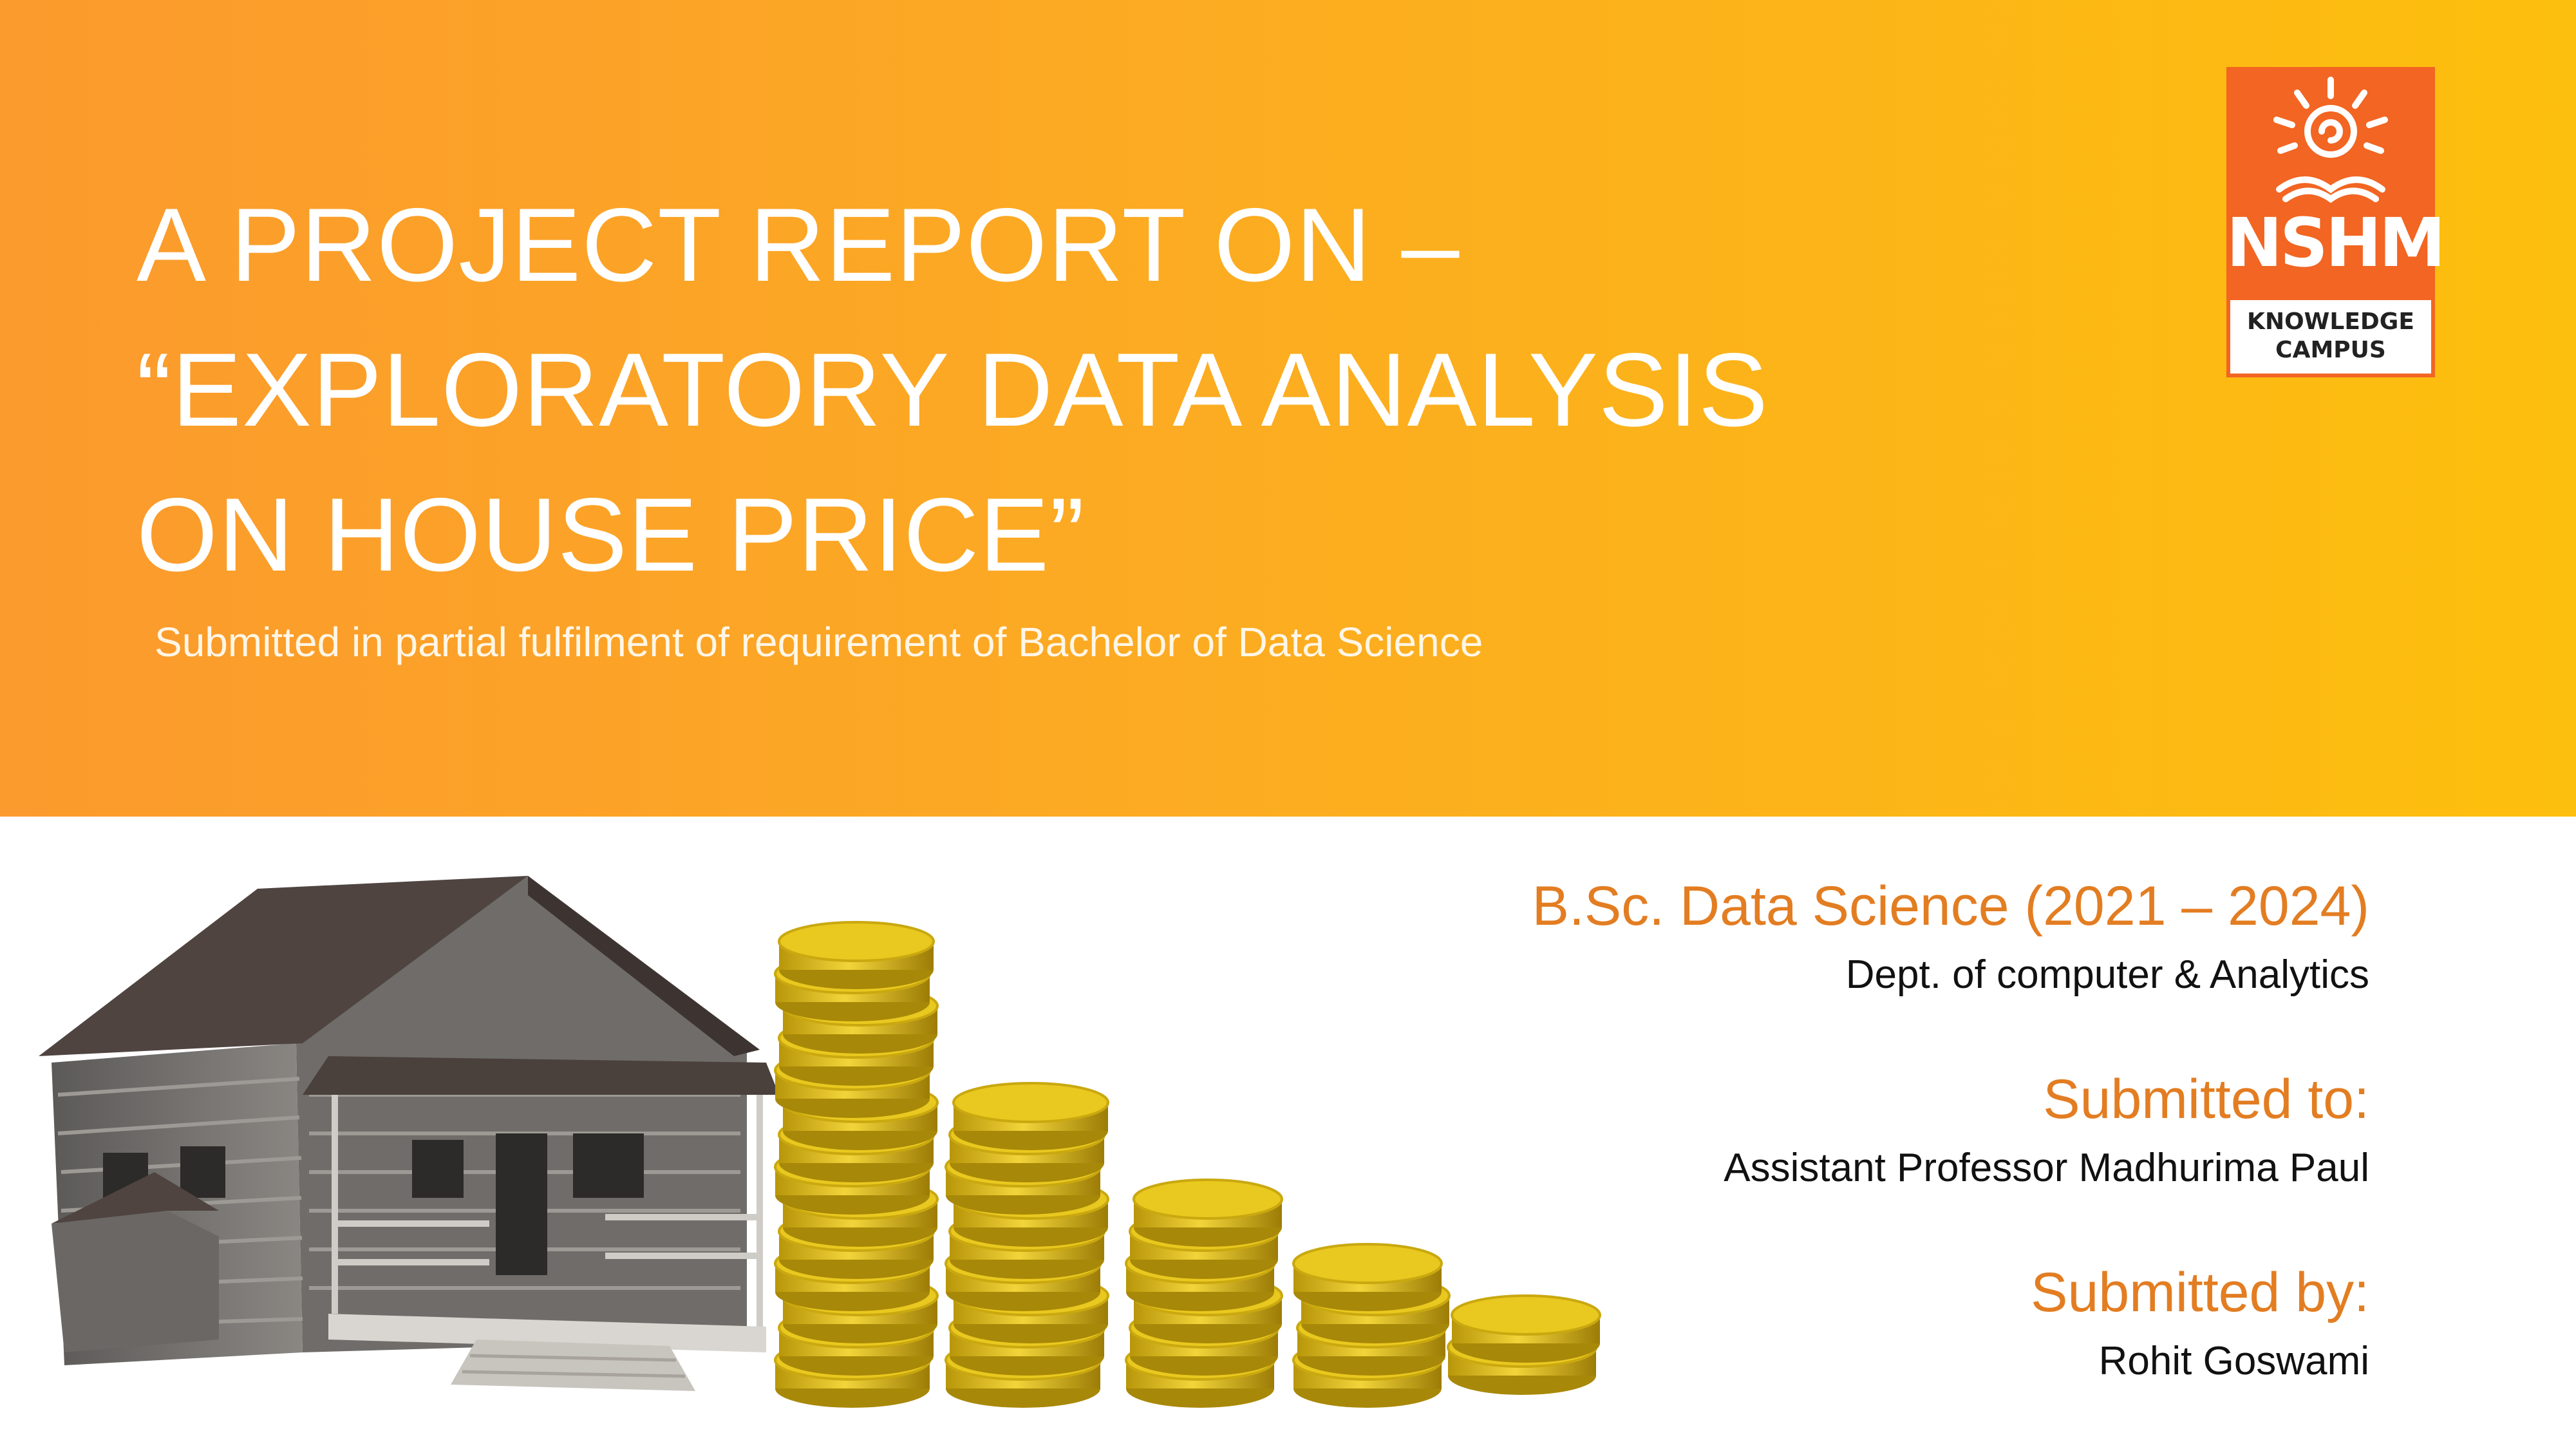  Describe the element at coordinates (611, 535) in the screenshot. I see `title-line-3: ON HOUSE PRICE”` at that location.